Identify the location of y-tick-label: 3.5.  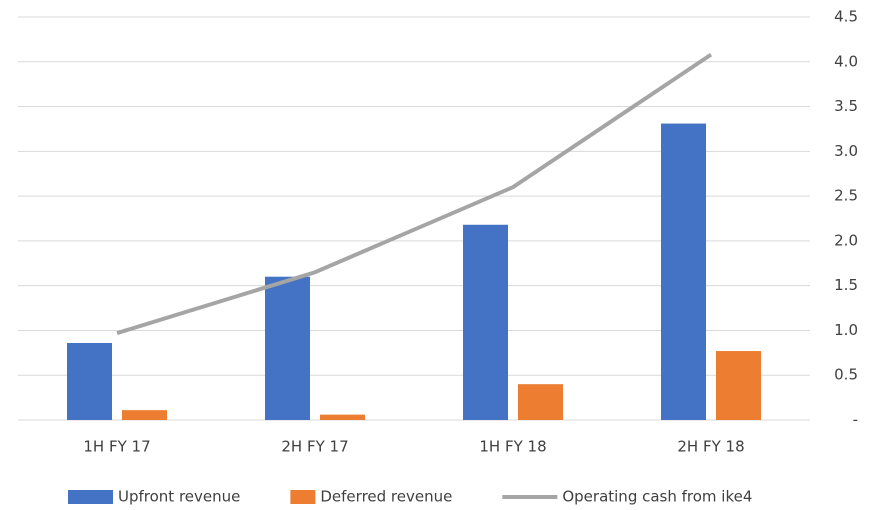
(846, 106).